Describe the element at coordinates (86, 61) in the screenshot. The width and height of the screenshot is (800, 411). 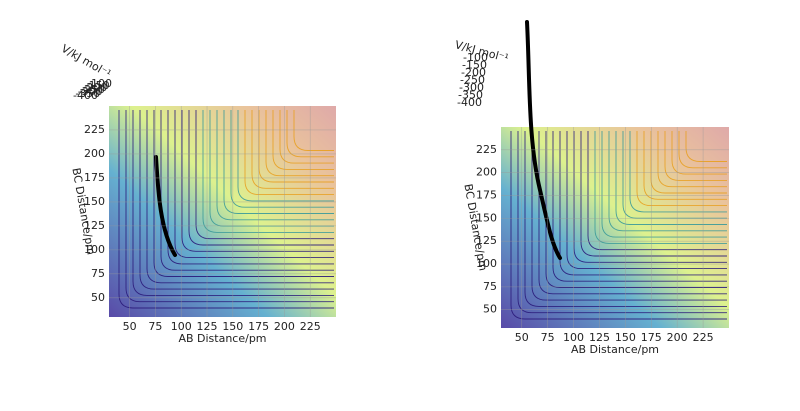
I see `z-axis-label: V/kJ mol⁻¹` at that location.